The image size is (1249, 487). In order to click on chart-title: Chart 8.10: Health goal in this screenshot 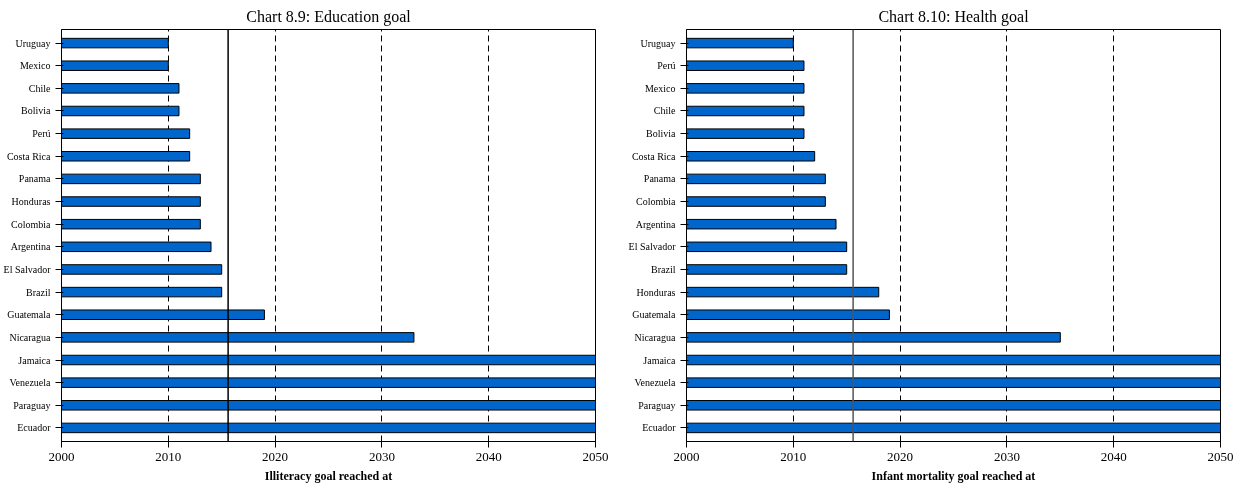, I will do `click(954, 16)`.